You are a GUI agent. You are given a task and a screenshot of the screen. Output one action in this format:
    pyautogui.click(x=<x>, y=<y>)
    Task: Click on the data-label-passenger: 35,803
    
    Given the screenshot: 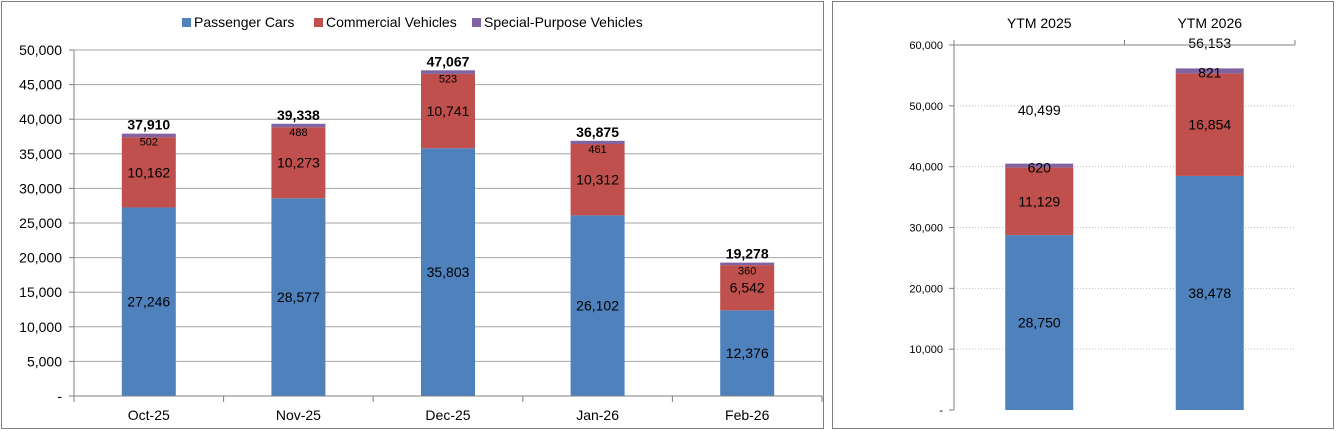 What is the action you would take?
    pyautogui.click(x=448, y=272)
    